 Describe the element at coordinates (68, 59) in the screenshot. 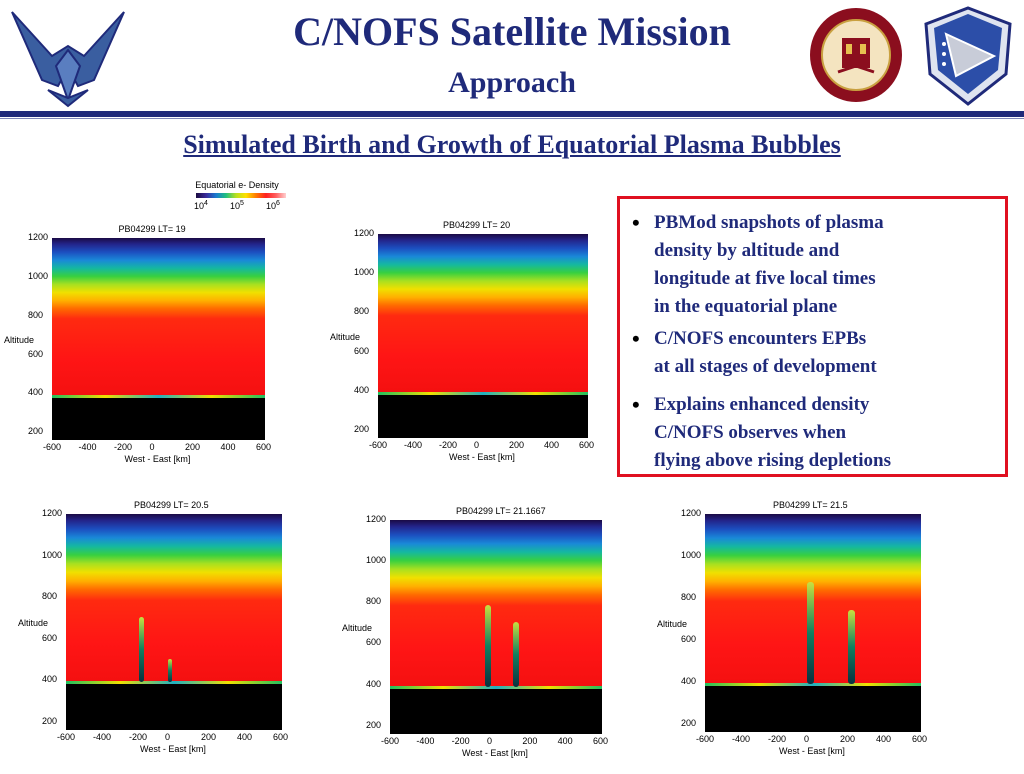

I see `air-force-logo-icon` at that location.